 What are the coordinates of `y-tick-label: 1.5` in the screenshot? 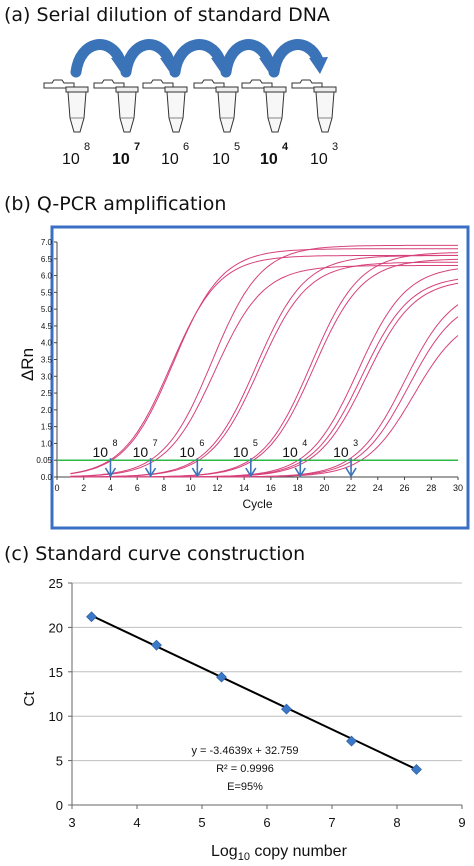 It's located at (47, 427).